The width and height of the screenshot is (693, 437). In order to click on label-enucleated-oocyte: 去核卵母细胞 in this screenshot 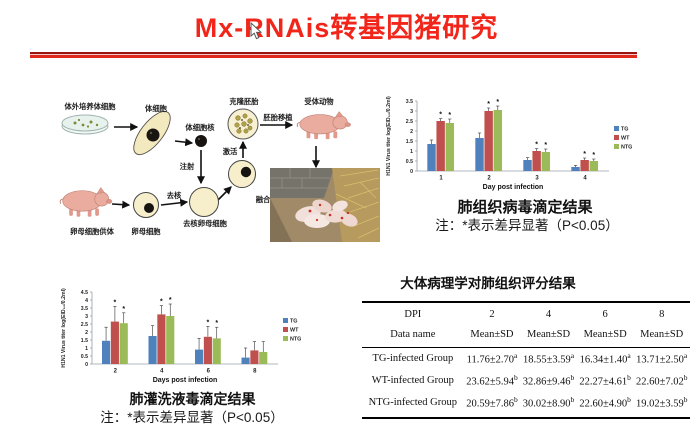, I will do `click(205, 223)`.